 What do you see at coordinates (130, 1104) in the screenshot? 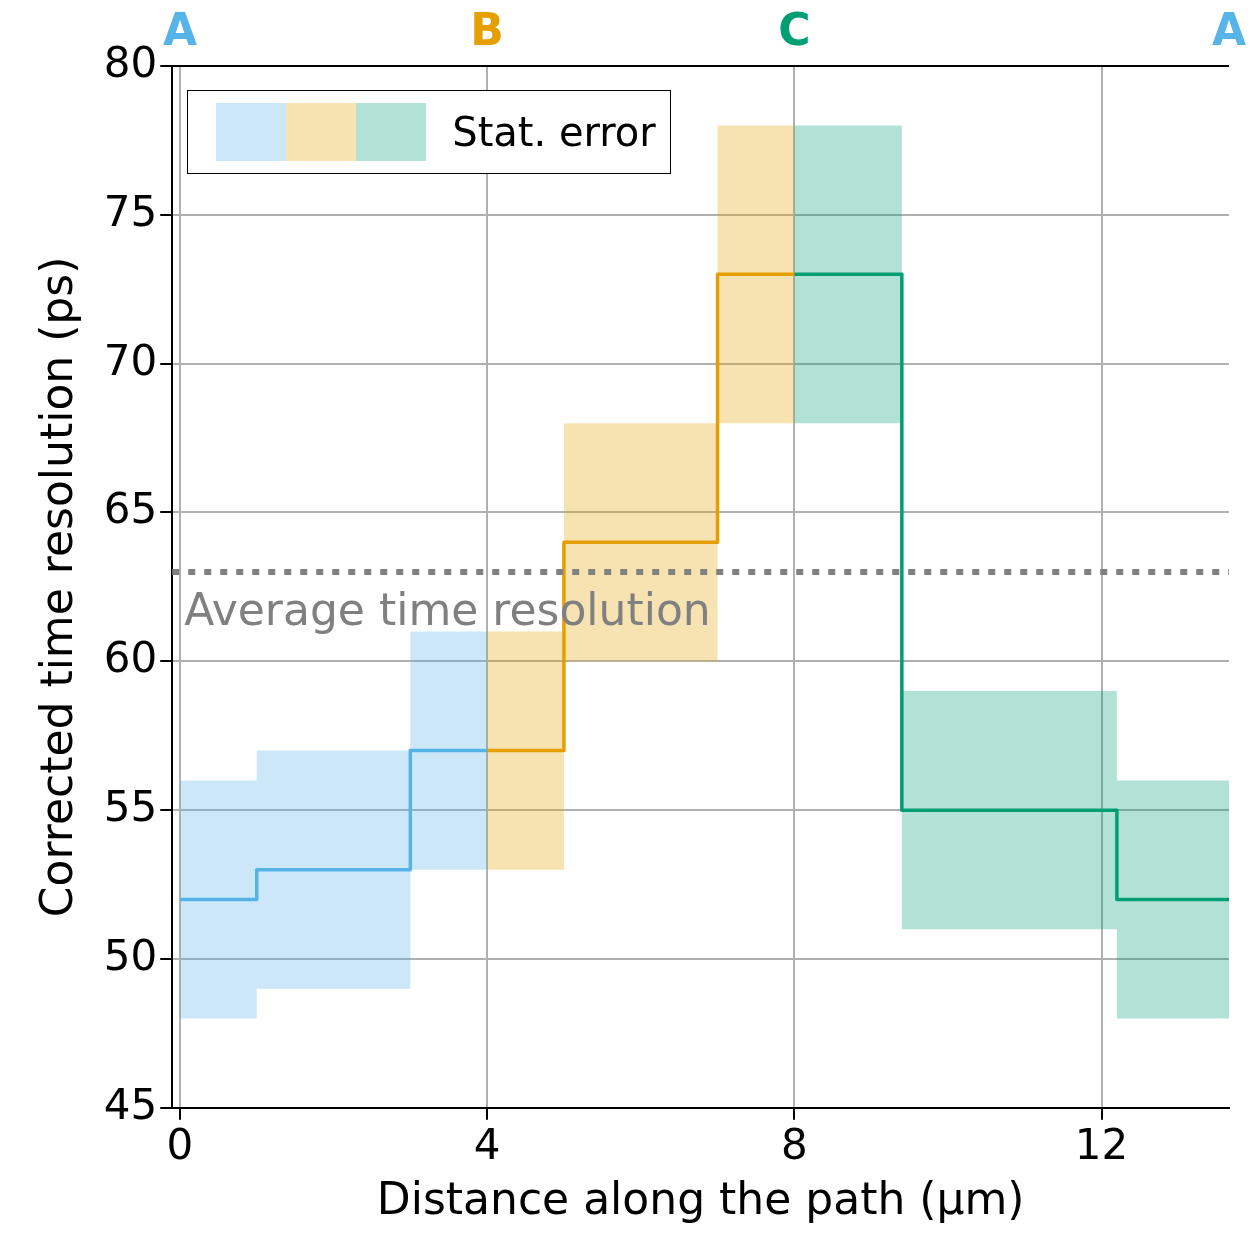
I see `y-tick-label: 45` at bounding box center [130, 1104].